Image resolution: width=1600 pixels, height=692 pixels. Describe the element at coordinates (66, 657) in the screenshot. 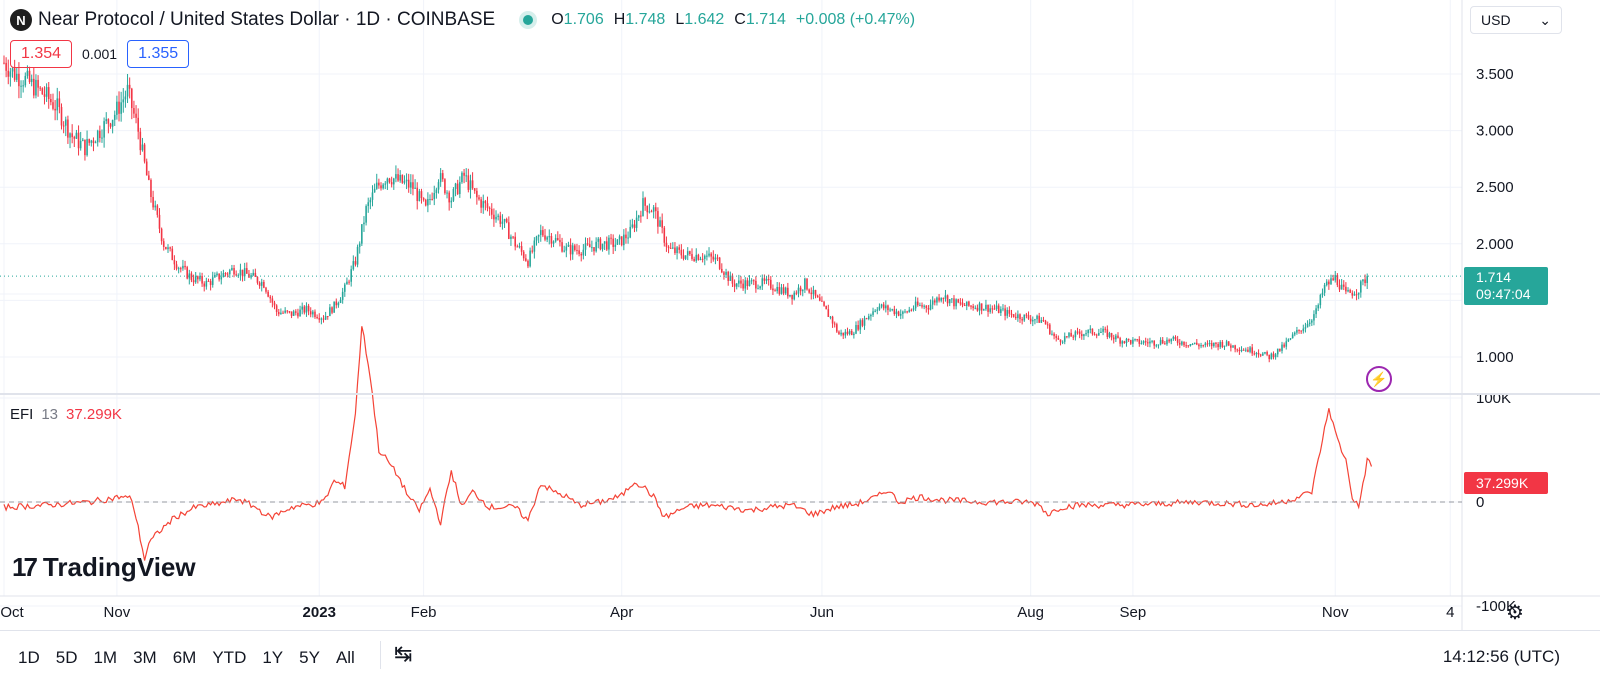

I see `range-5d: 5D` at that location.